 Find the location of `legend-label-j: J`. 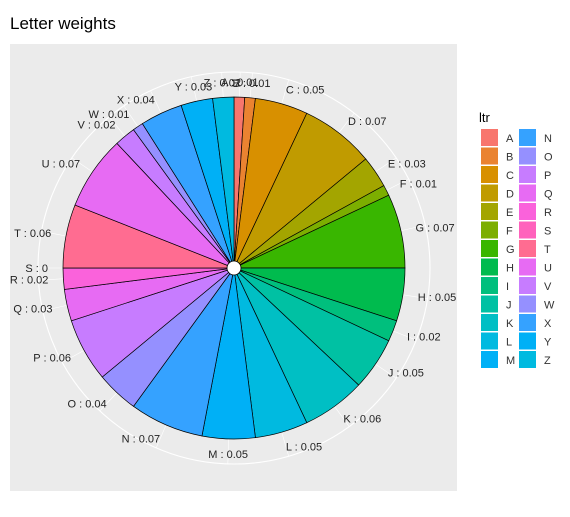

legend-label-j: J is located at coordinates (509, 306).